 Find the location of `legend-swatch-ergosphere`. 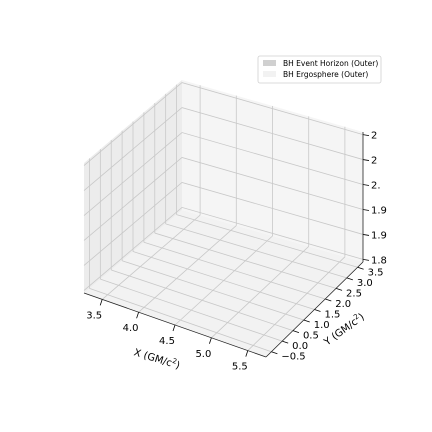

legend-swatch-ergosphere is located at coordinates (269, 74).